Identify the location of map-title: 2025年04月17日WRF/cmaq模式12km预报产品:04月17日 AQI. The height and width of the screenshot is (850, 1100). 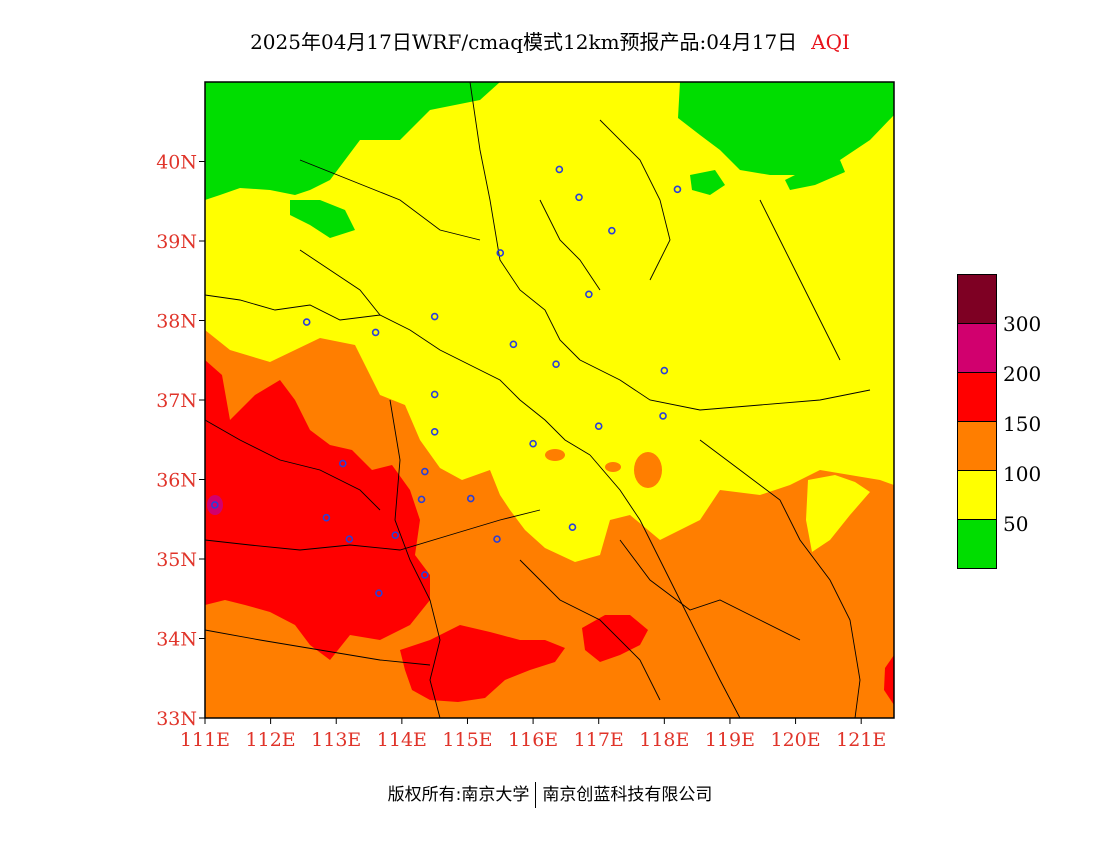
(550, 40).